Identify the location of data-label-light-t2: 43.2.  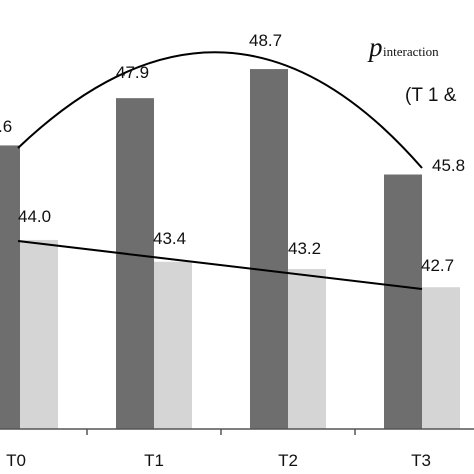
(304, 248).